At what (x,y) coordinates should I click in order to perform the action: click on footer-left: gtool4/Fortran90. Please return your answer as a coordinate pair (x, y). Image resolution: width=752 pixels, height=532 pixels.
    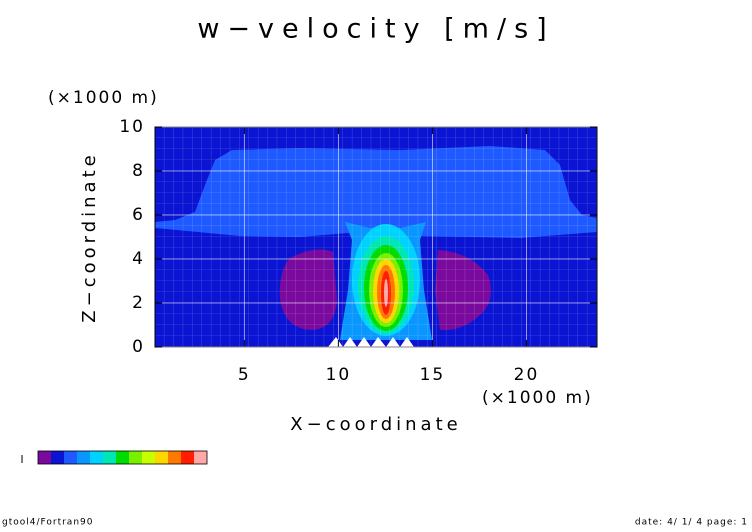
    Looking at the image, I should click on (47, 523).